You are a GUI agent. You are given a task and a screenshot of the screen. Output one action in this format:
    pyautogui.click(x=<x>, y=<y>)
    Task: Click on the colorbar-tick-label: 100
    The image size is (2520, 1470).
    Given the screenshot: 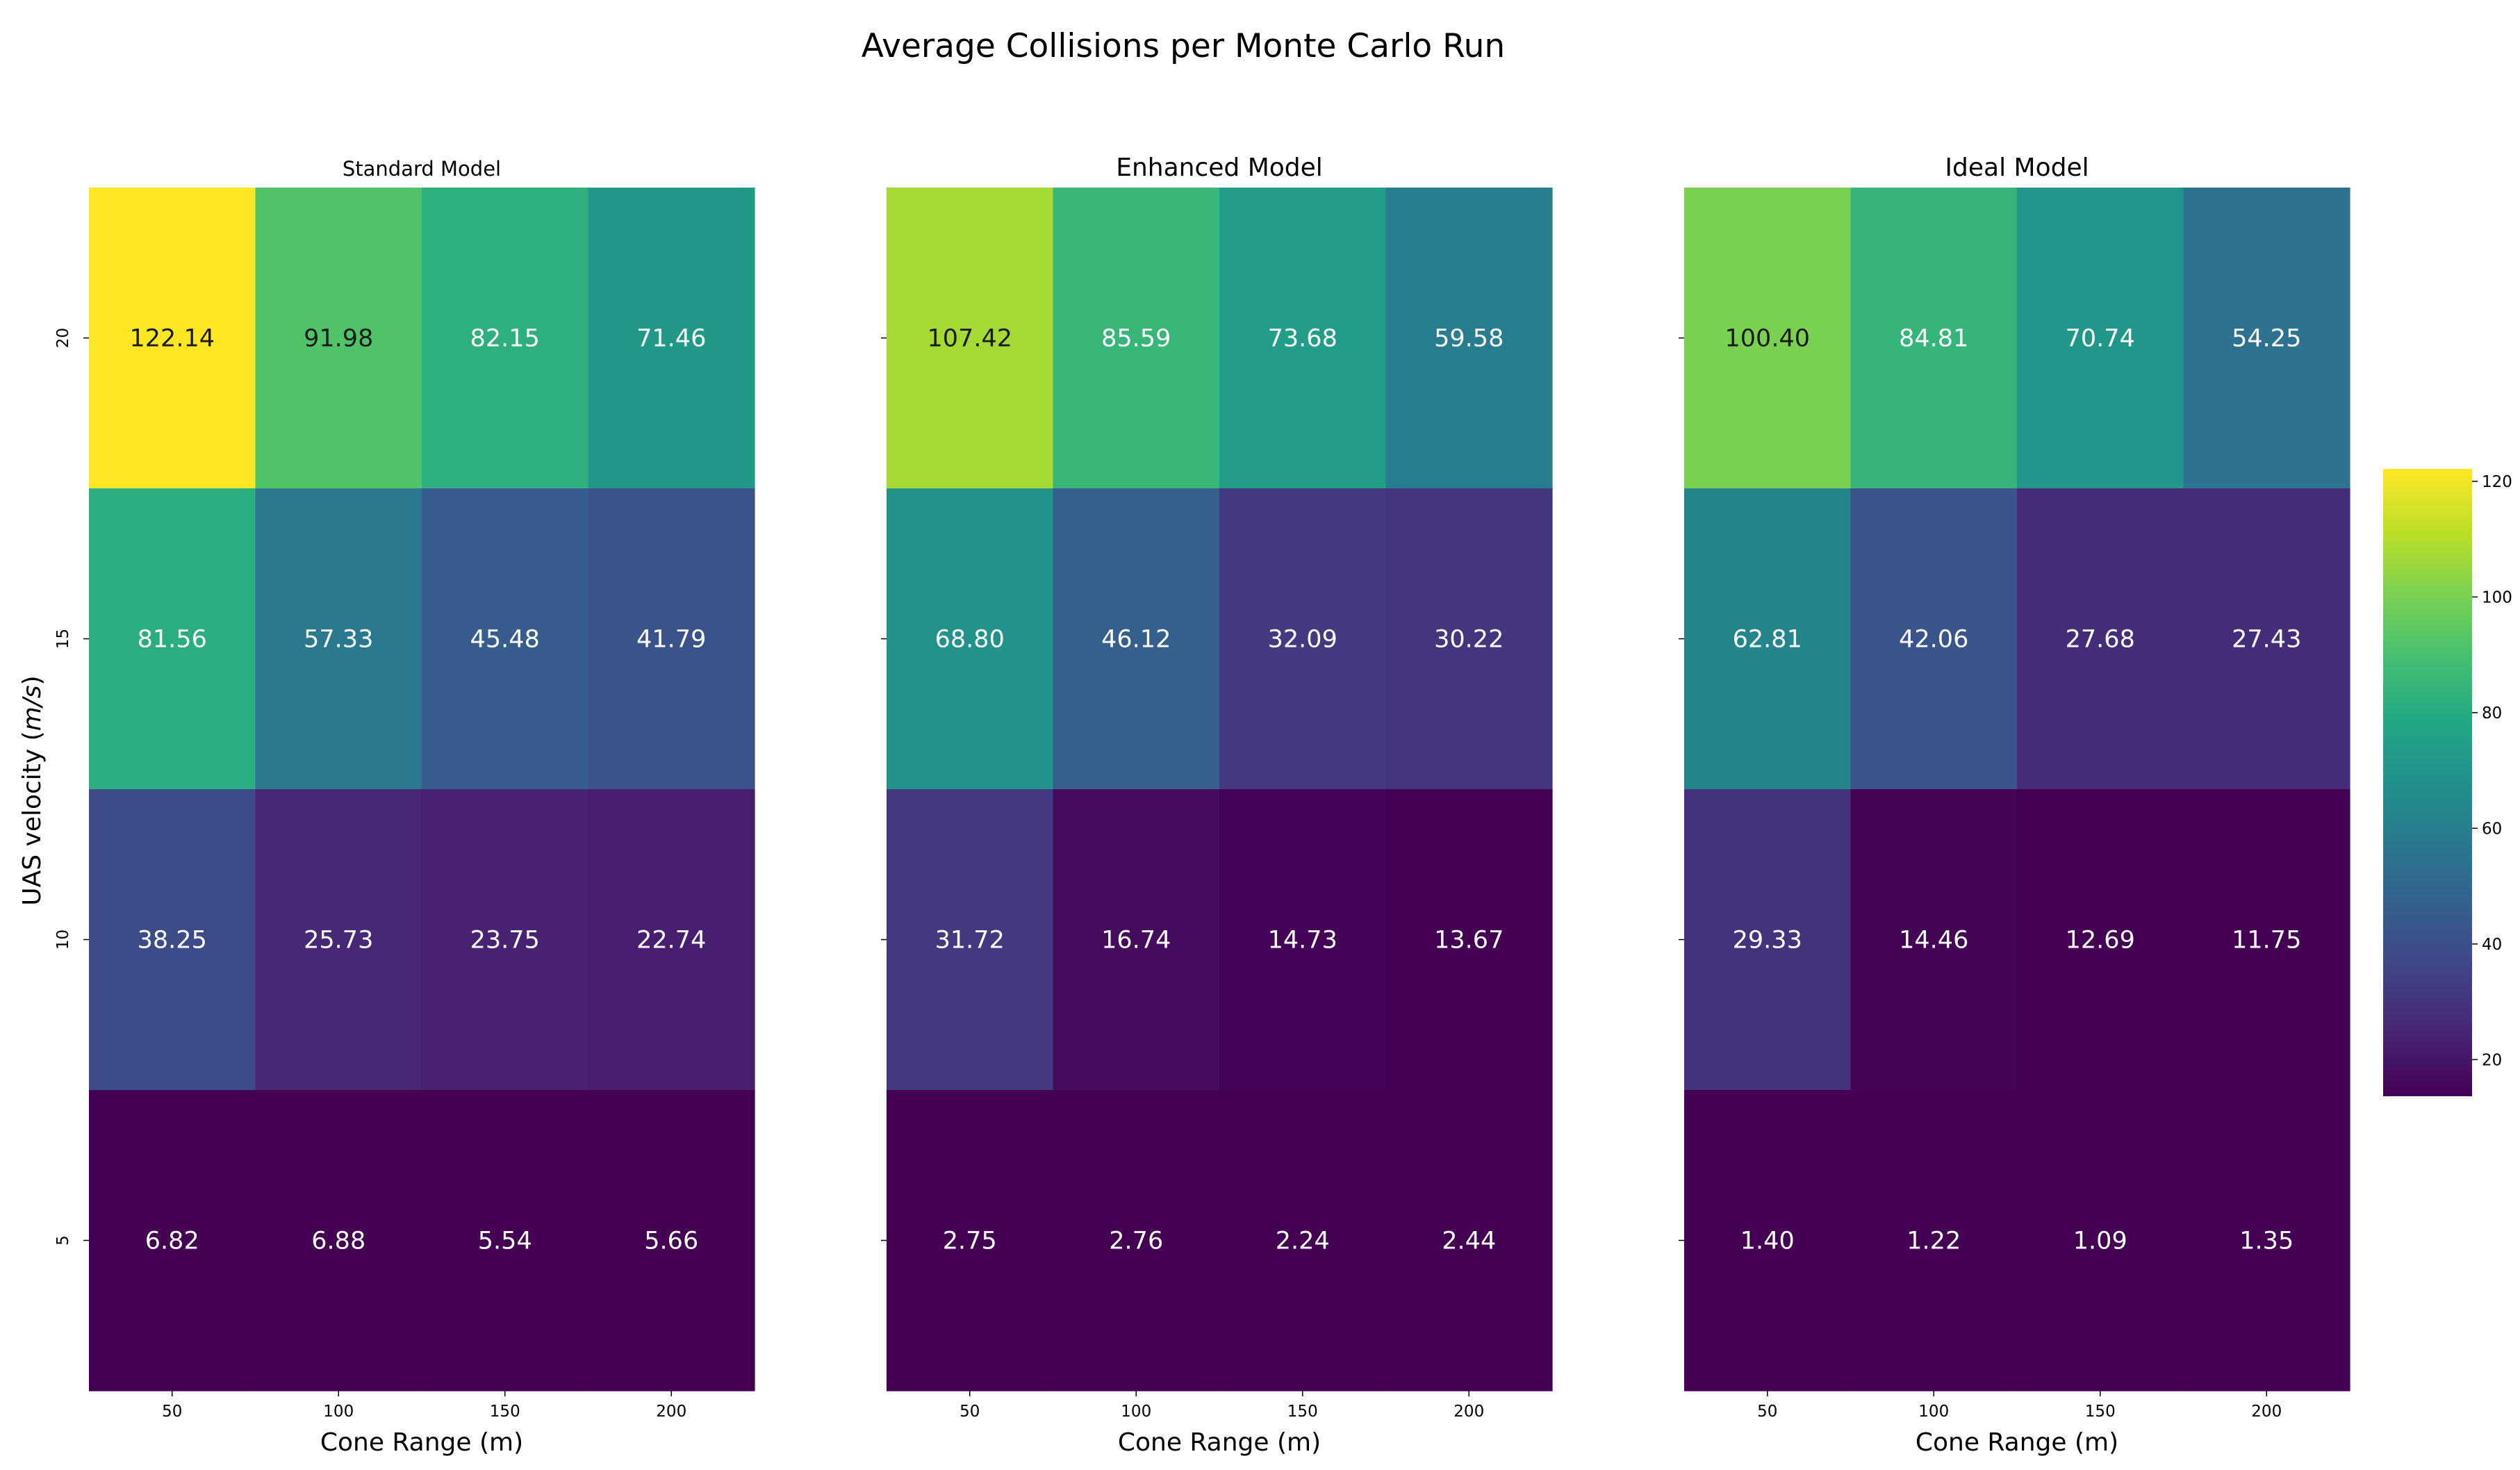 What is the action you would take?
    pyautogui.click(x=2497, y=597)
    